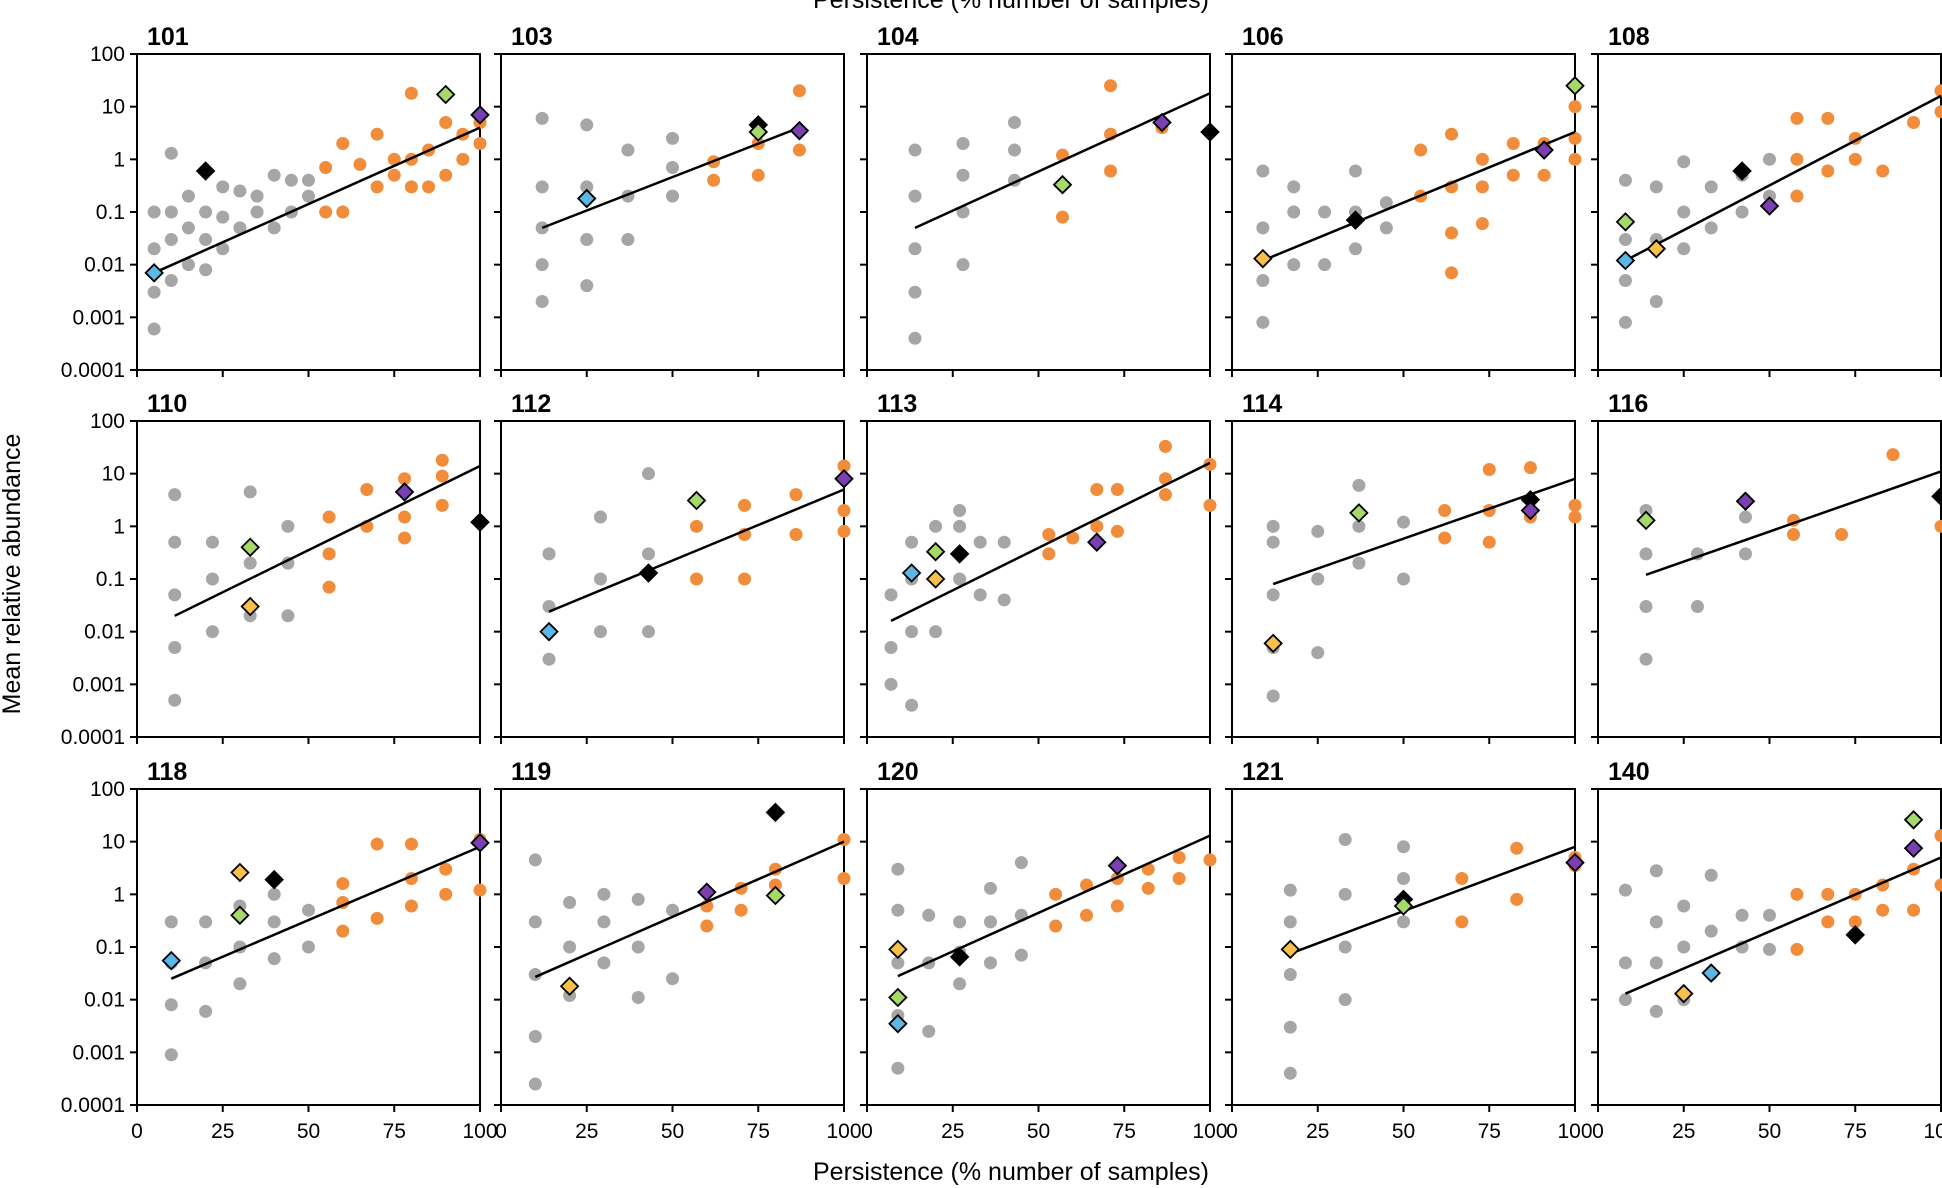 The height and width of the screenshot is (1188, 1942). I want to click on x-tick-label: 25, so click(222, 1131).